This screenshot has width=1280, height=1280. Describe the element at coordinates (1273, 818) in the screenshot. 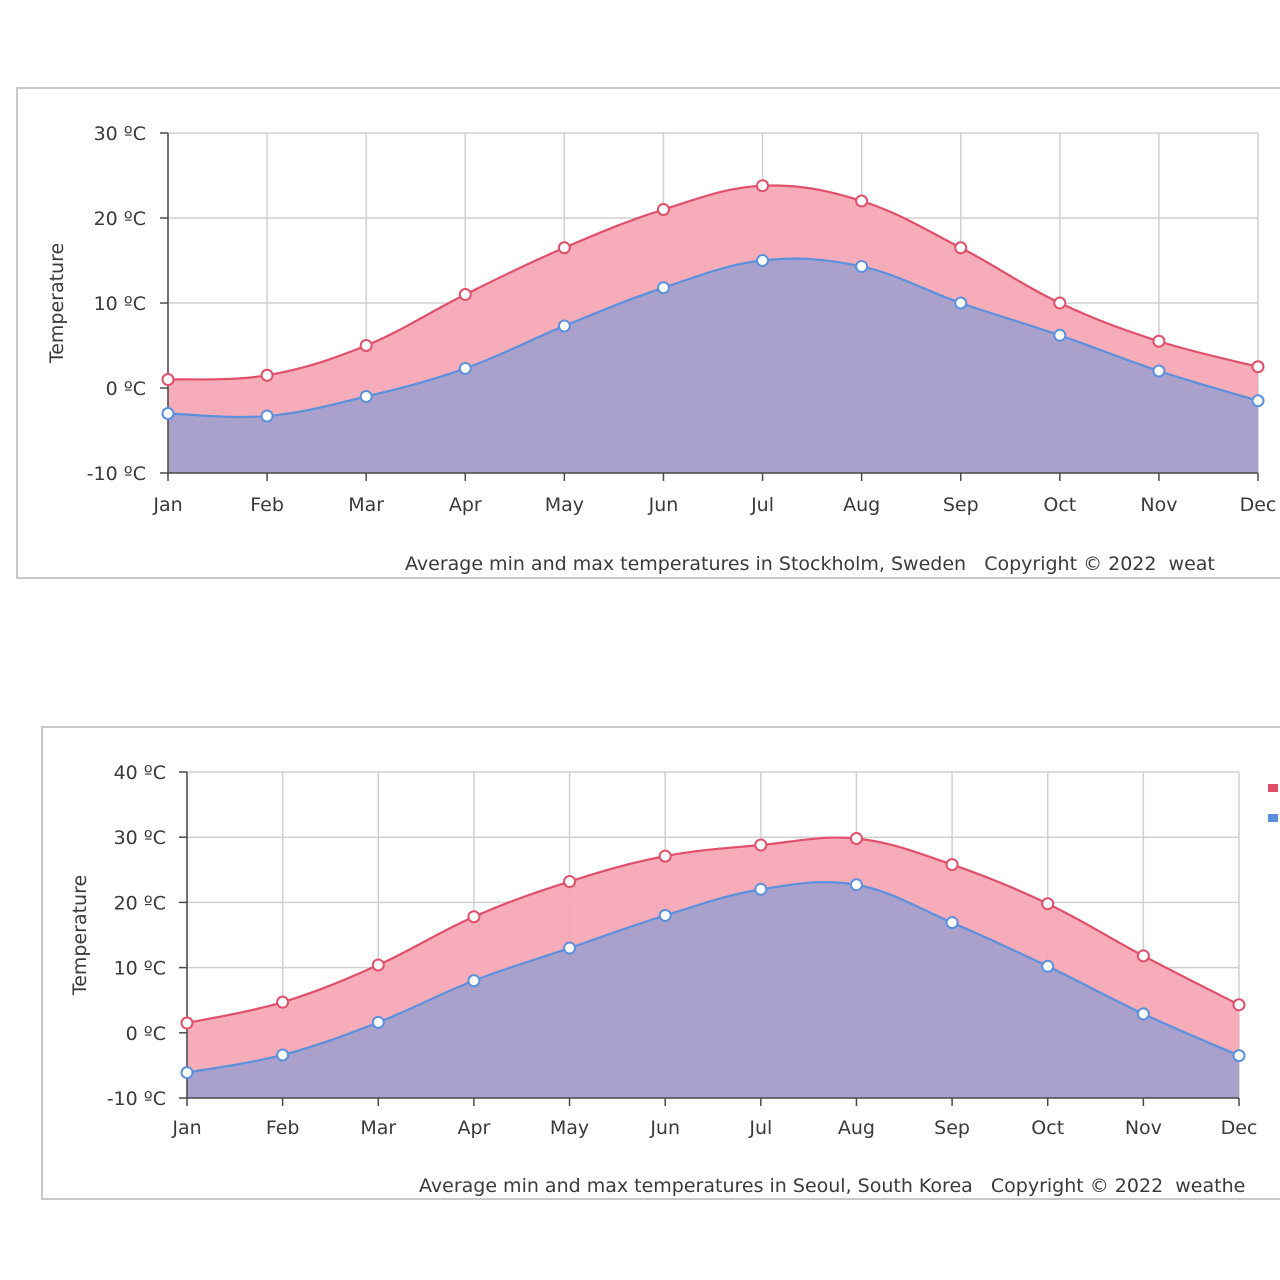

I see `legend-swatch-min` at that location.